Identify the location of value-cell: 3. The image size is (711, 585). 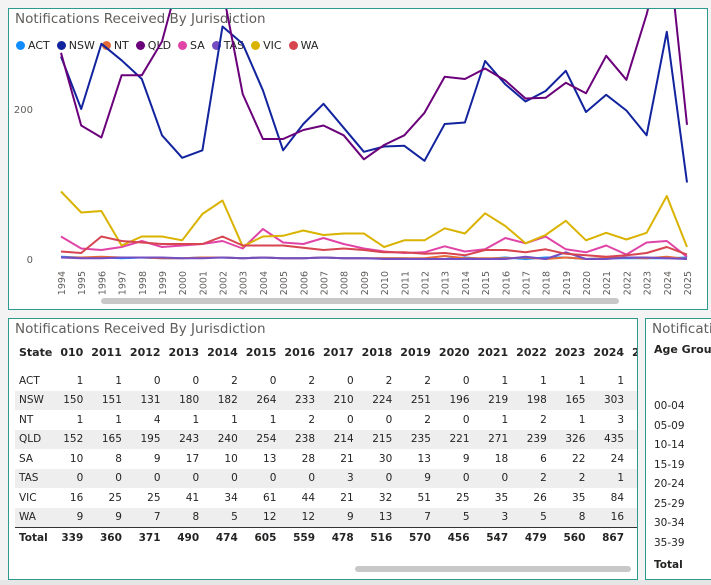
(340, 478).